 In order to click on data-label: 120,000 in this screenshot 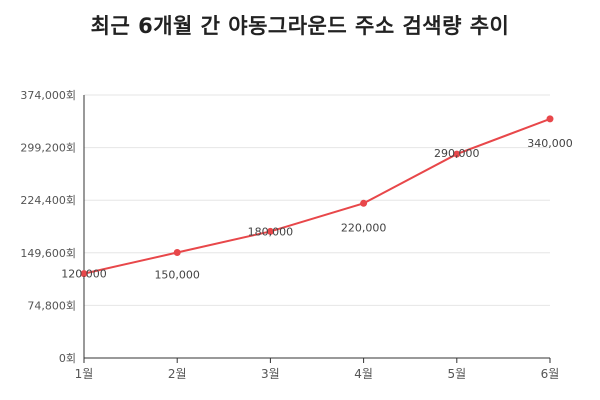, I will do `click(84, 274)`.